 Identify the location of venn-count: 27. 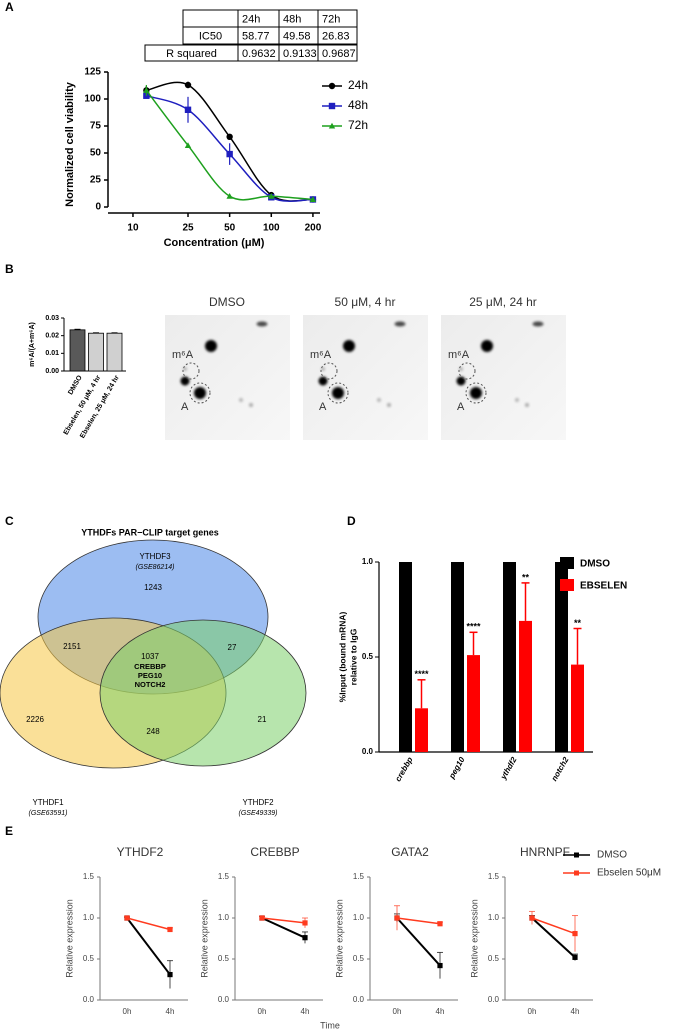
(232, 647).